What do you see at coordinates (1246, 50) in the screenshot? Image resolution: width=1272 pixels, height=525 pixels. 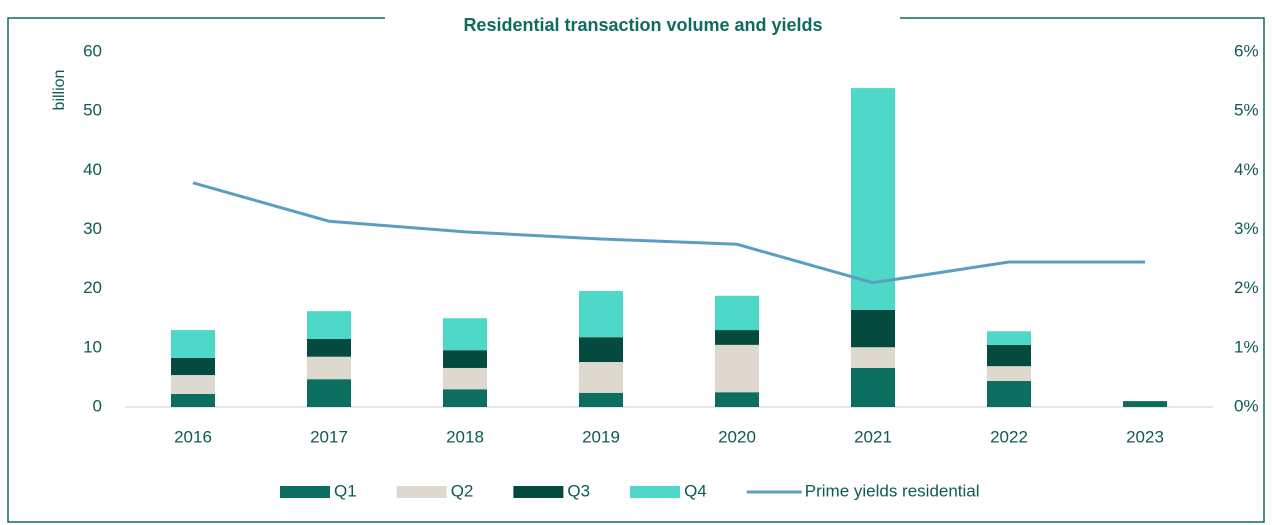 I see `y2-tick-label: 6%` at bounding box center [1246, 50].